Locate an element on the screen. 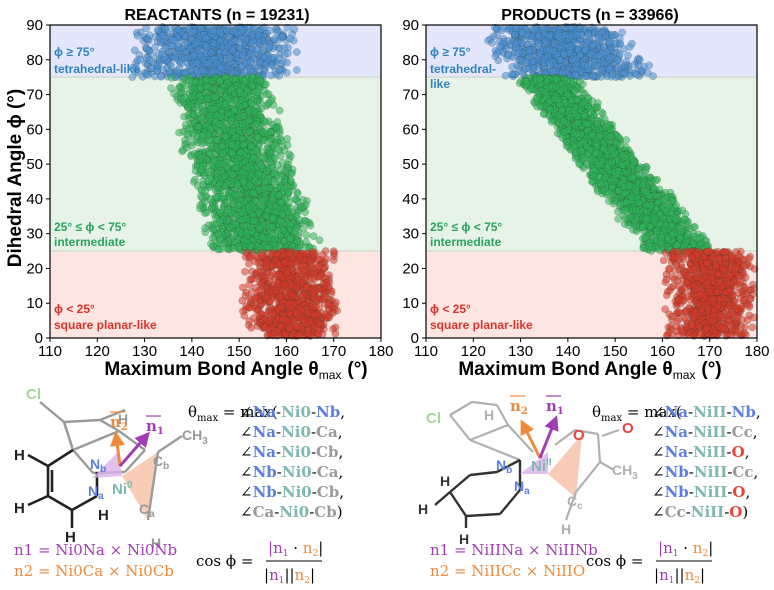 This screenshot has width=774, height=590. reactants-x-axis-label: Maximum Bond Angle θmax (°) is located at coordinates (235, 370).